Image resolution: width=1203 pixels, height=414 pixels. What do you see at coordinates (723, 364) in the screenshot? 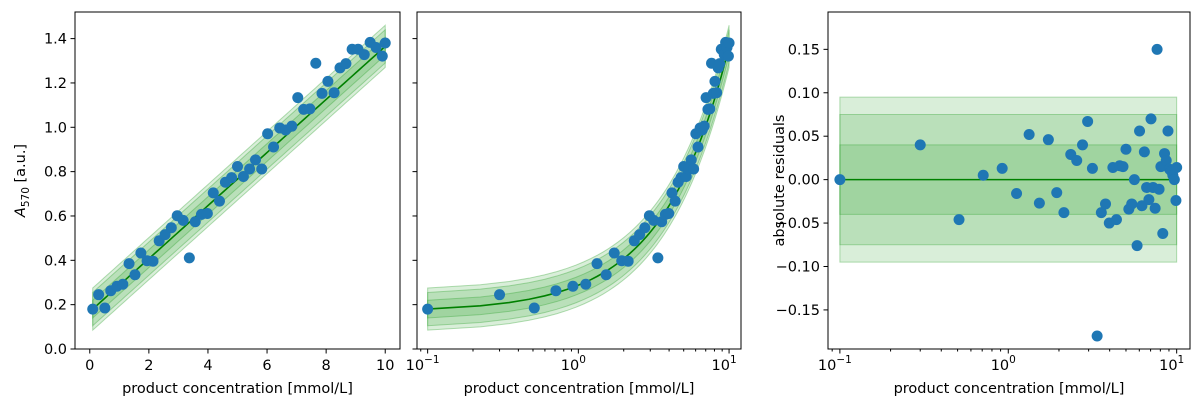
I see `x-tick-label: 10¹` at bounding box center [723, 364].